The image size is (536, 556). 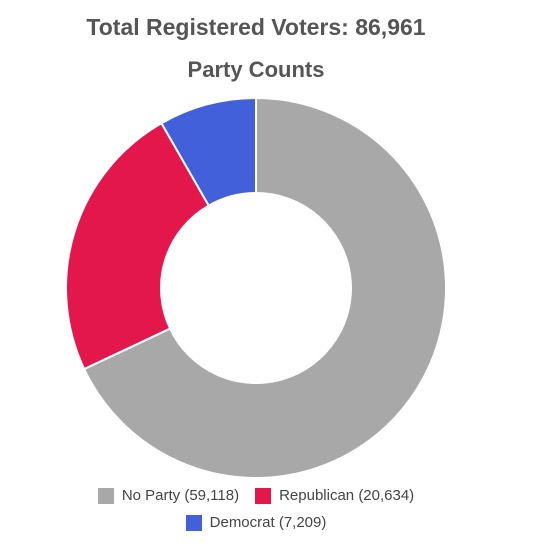 What do you see at coordinates (138, 246) in the screenshot?
I see `slice-republican` at bounding box center [138, 246].